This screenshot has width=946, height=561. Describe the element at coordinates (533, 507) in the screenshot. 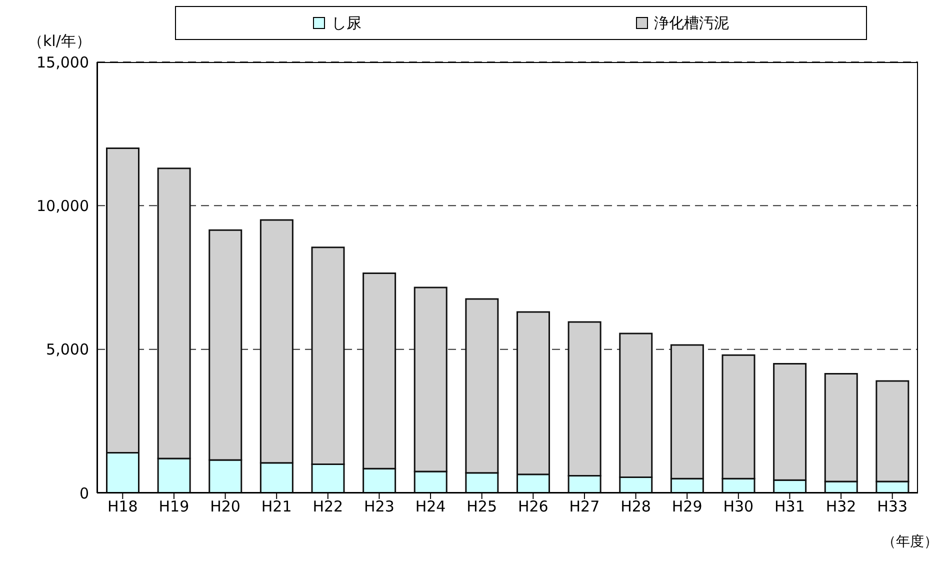

I see `x-tick-label: H26` at that location.